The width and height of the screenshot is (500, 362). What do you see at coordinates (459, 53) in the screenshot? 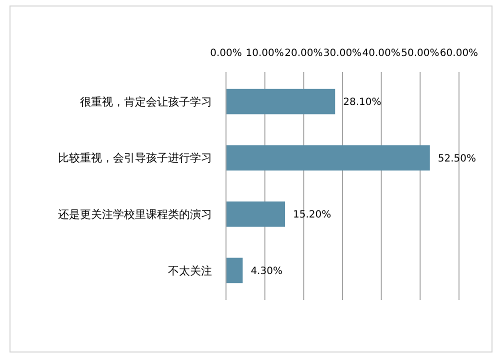
I see `x-tick-label: 60.00%` at bounding box center [459, 53].